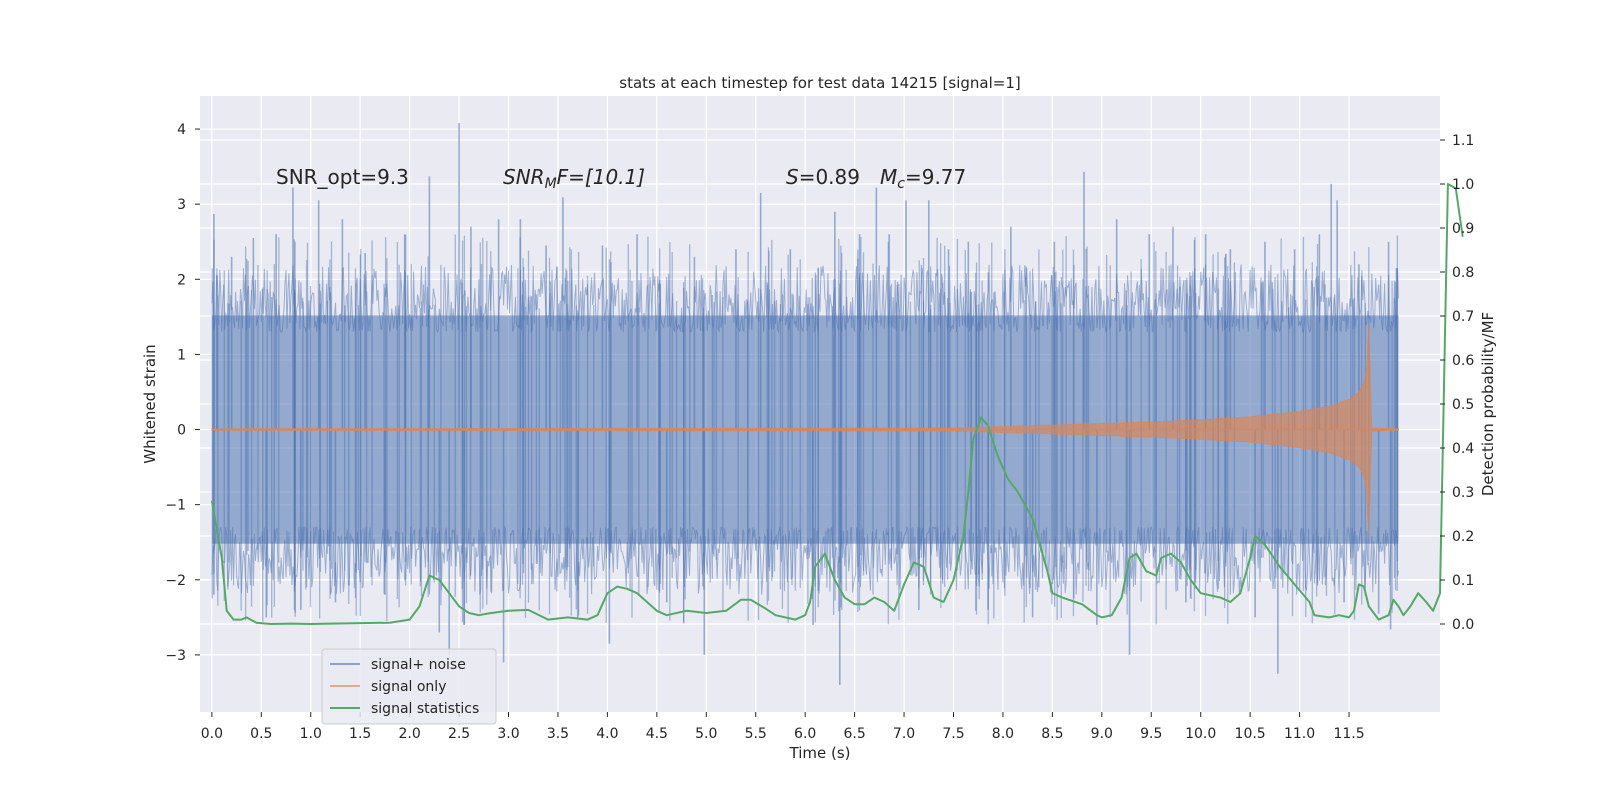 The width and height of the screenshot is (1600, 800). What do you see at coordinates (360, 734) in the screenshot?
I see `x-tick-label: 1.5` at bounding box center [360, 734].